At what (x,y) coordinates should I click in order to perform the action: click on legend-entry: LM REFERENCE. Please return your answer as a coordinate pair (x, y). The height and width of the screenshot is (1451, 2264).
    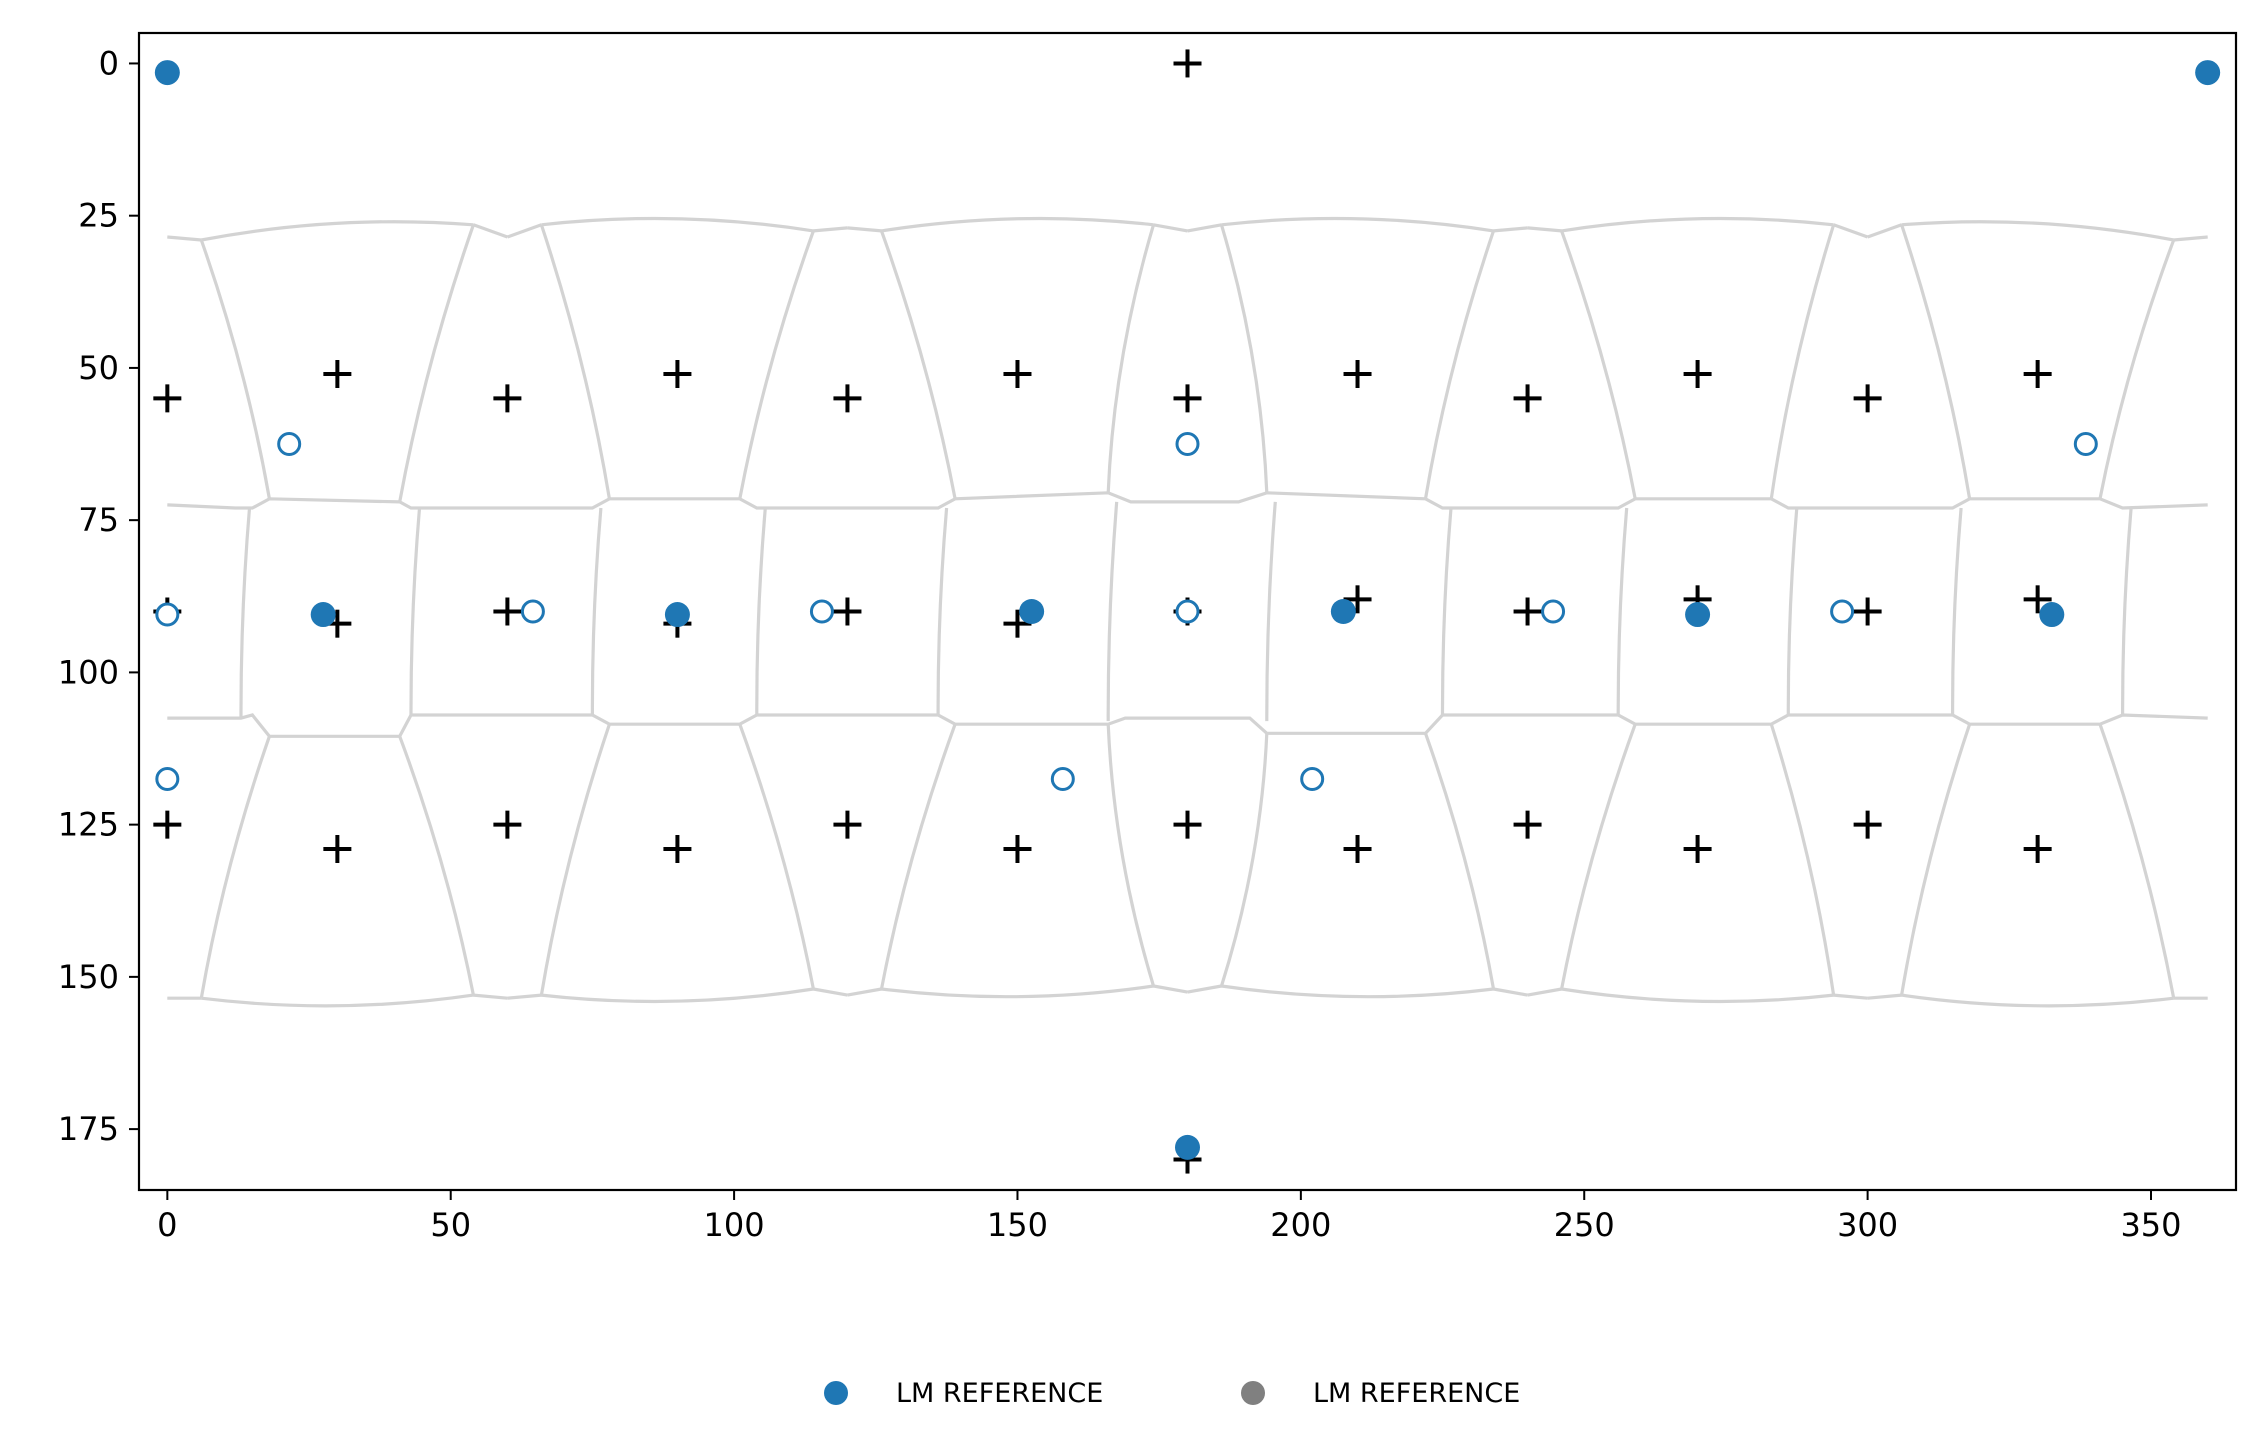
    Looking at the image, I should click on (1380, 1393).